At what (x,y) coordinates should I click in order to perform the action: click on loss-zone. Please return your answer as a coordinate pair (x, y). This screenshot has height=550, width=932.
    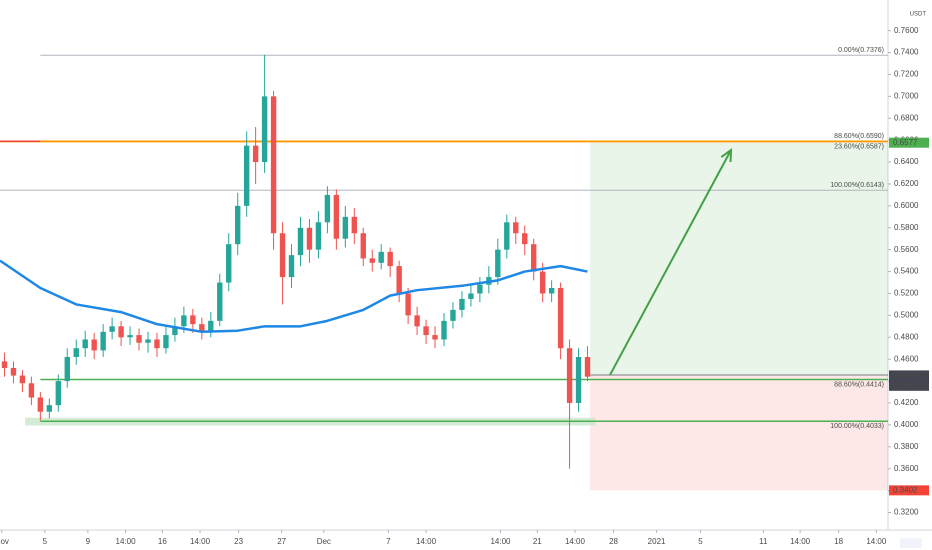
    Looking at the image, I should click on (739, 433).